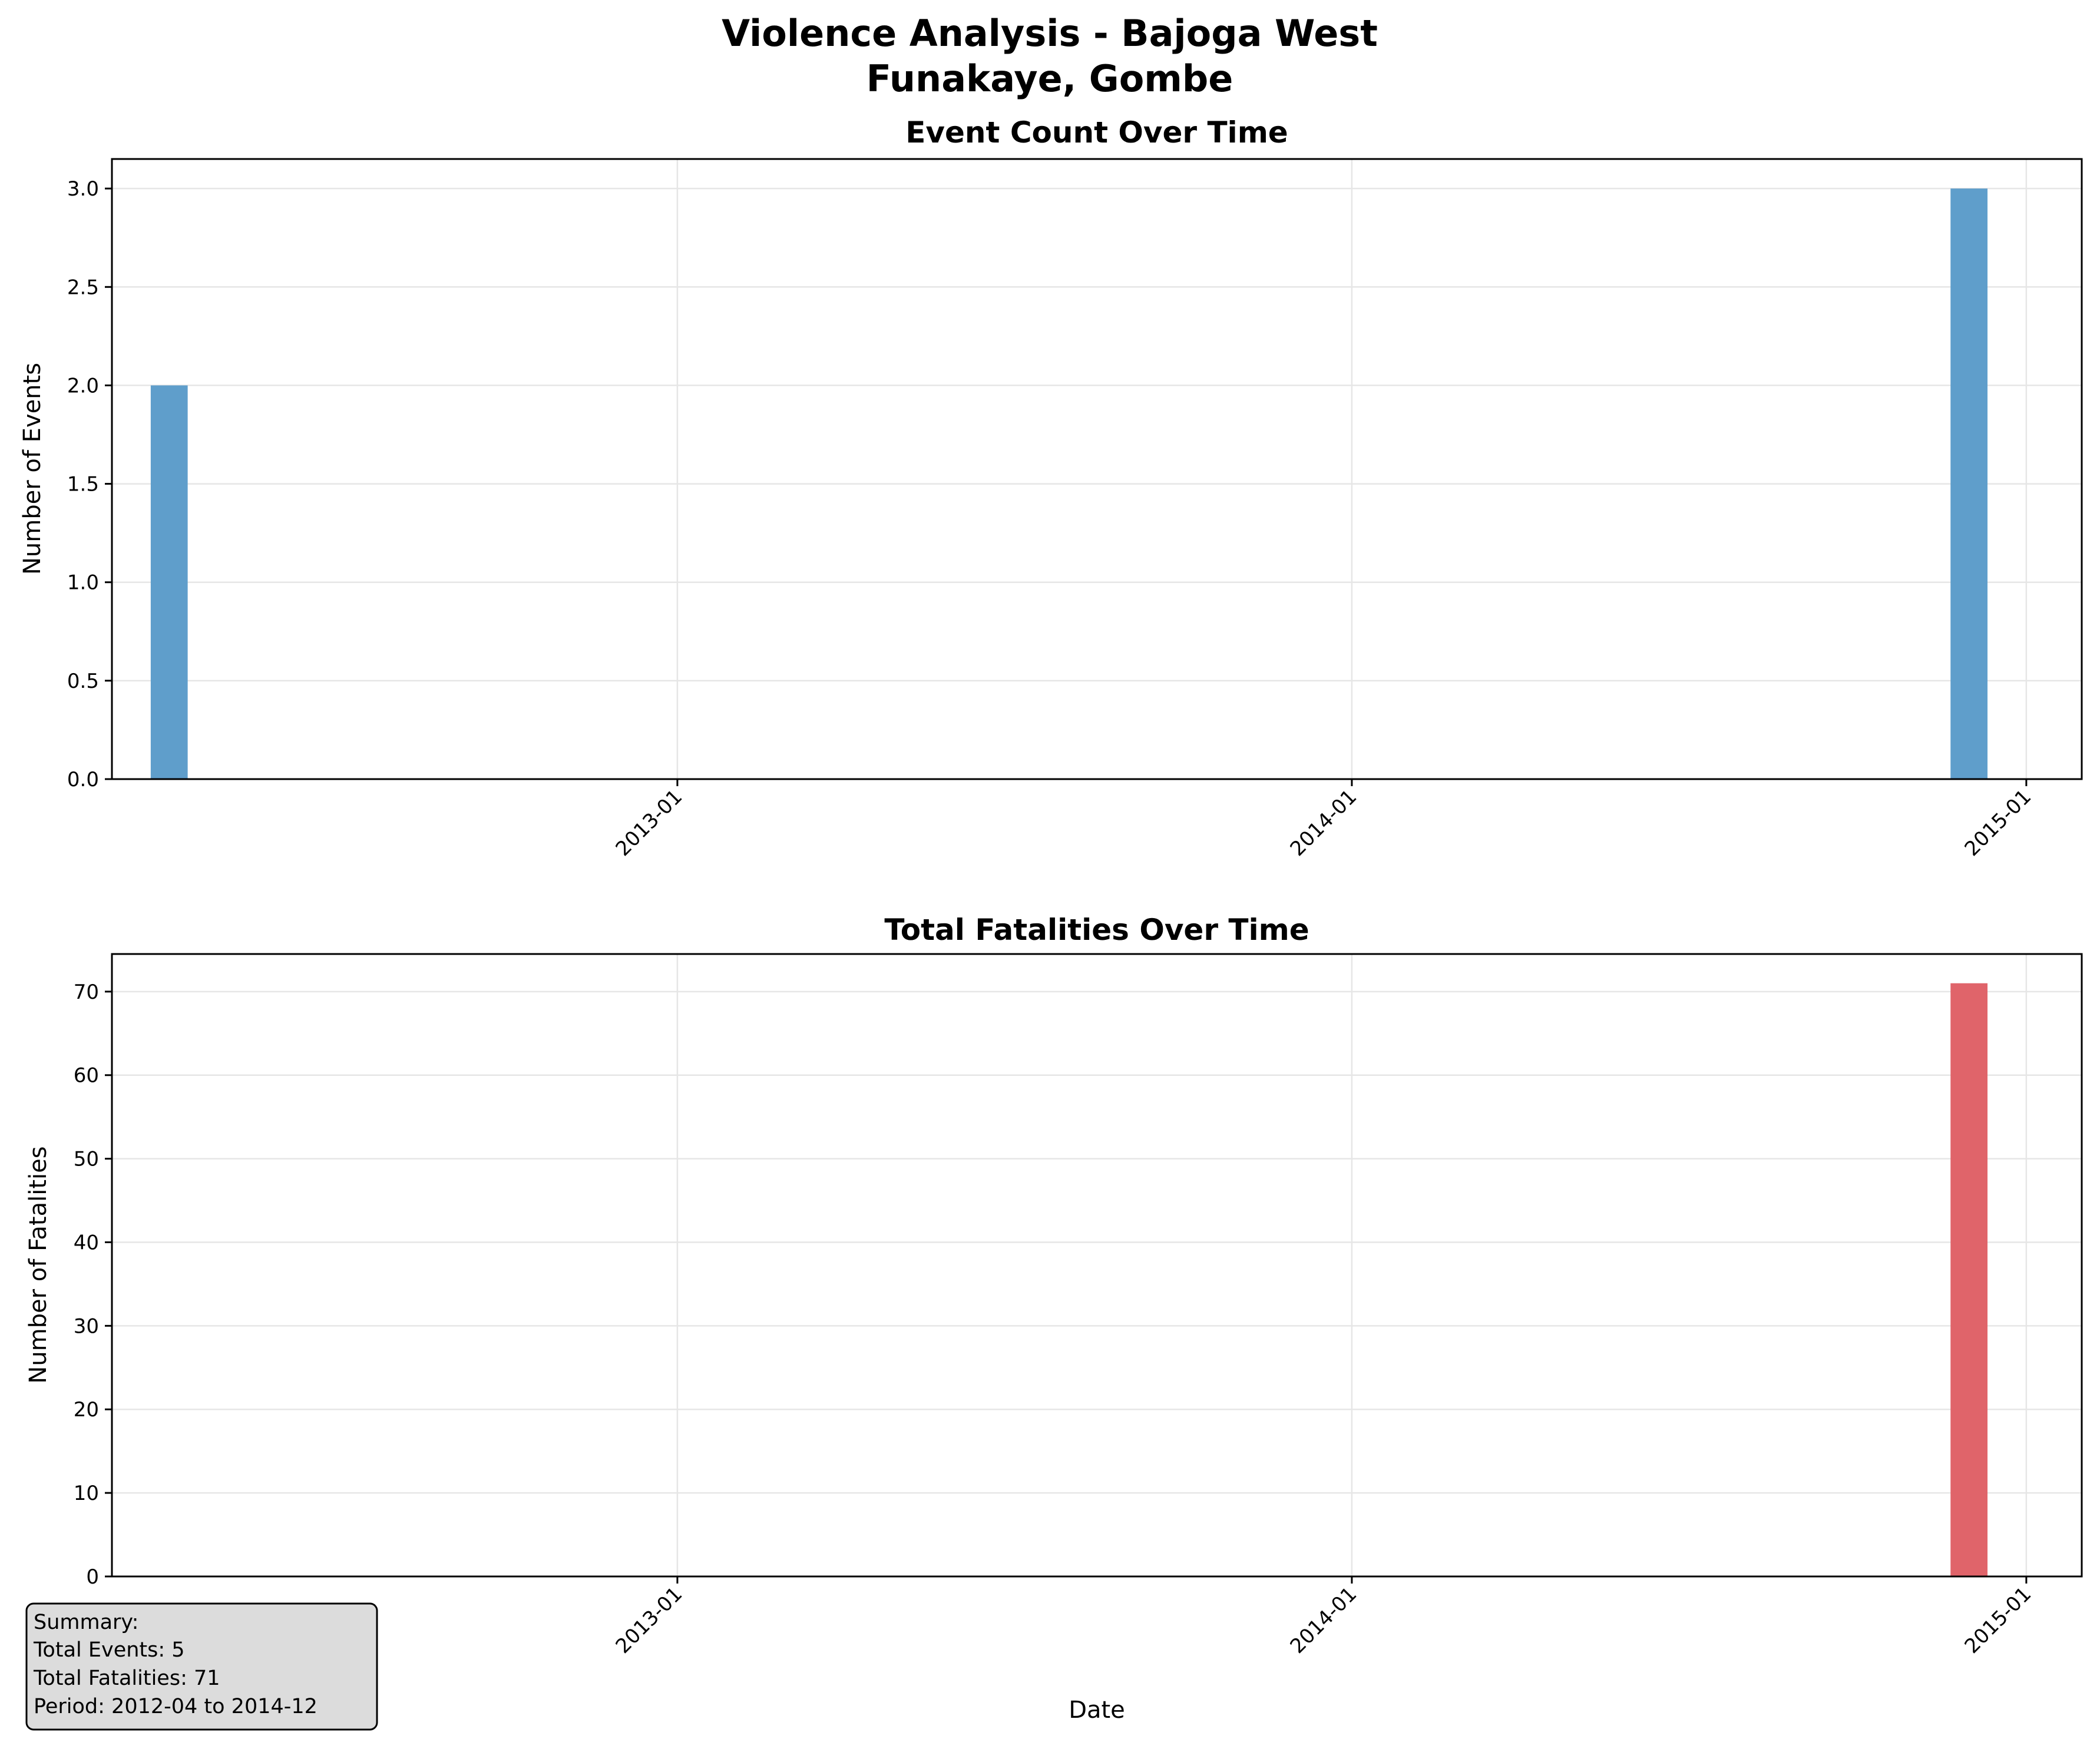 The height and width of the screenshot is (1739, 2100). I want to click on fatalities-ytick-label: 60, so click(86, 1076).